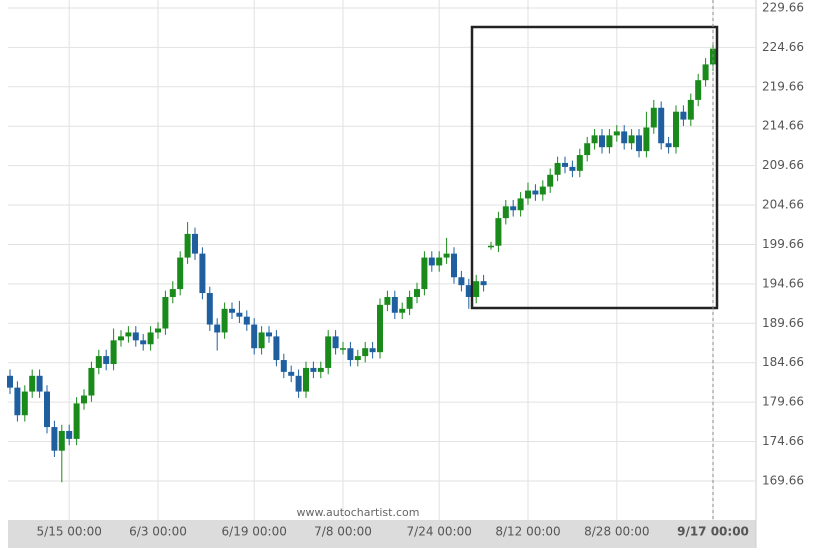 This screenshot has width=822, height=548. What do you see at coordinates (783, 7) in the screenshot?
I see `y-tick-label: 229.66` at bounding box center [783, 7].